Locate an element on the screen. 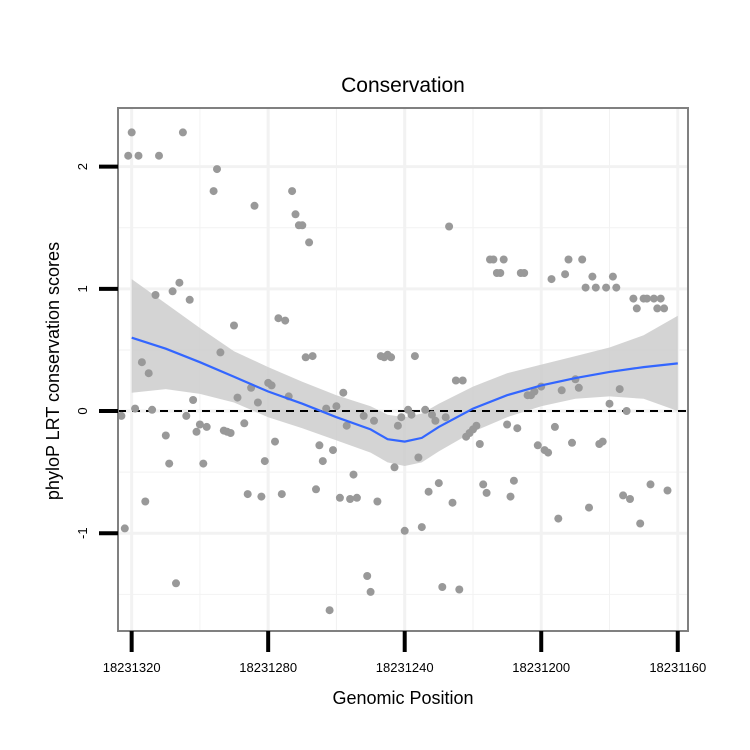  x-axis: 18231320 18231280 18231240 18231200 18231160 is located at coordinates (404, 653).